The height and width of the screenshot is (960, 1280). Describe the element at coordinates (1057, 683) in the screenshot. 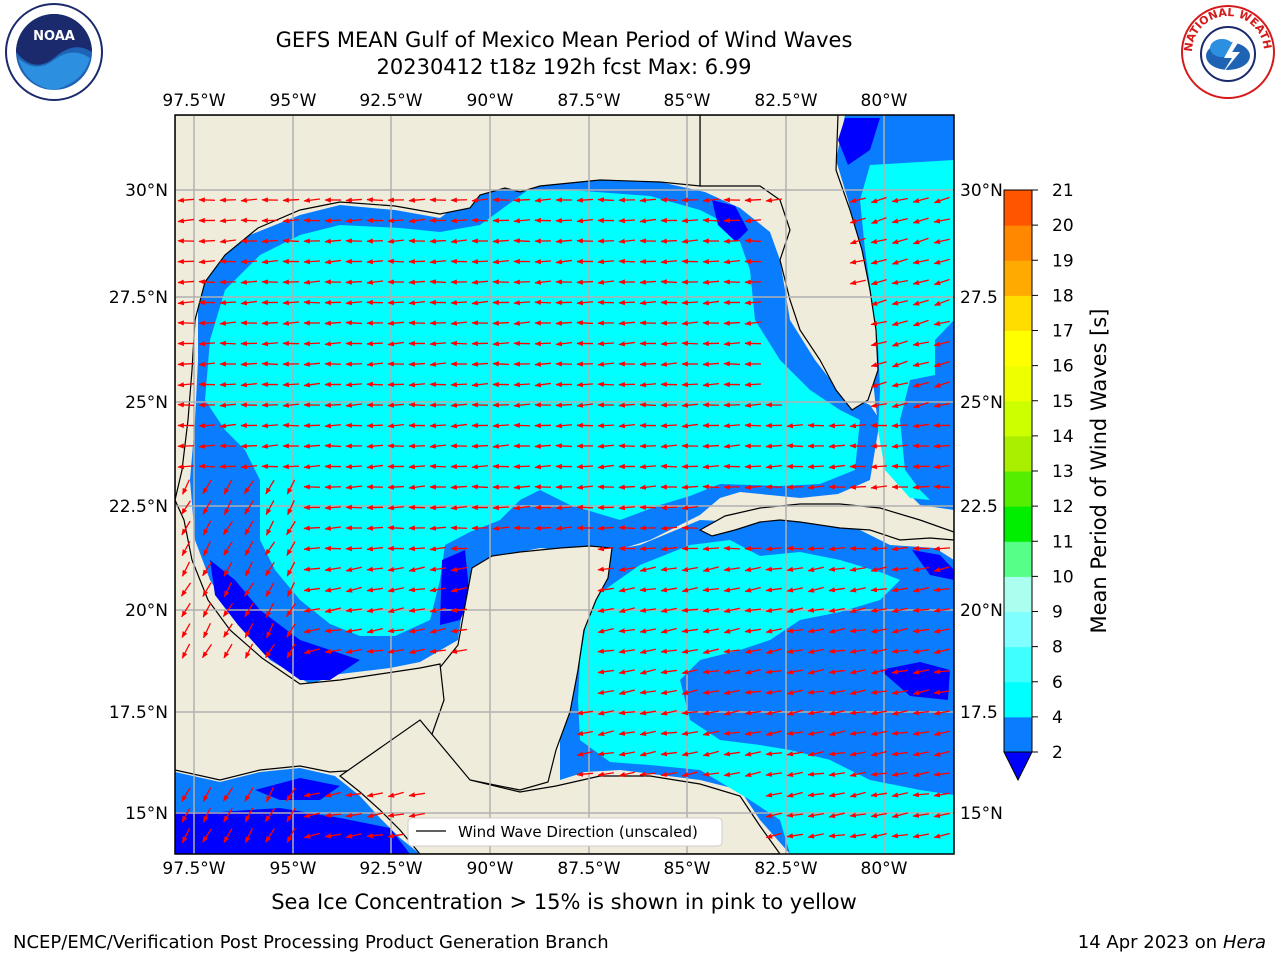

I see `colorbar-tick-label: 6` at that location.